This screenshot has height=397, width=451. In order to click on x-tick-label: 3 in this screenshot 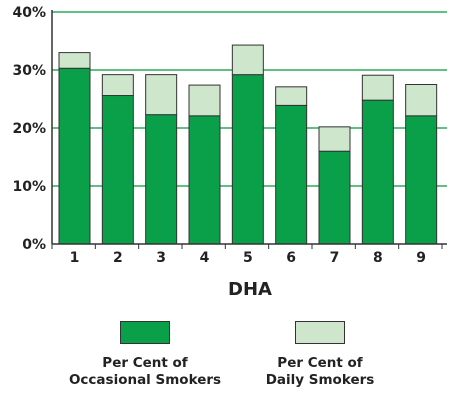, I will do `click(161, 258)`.